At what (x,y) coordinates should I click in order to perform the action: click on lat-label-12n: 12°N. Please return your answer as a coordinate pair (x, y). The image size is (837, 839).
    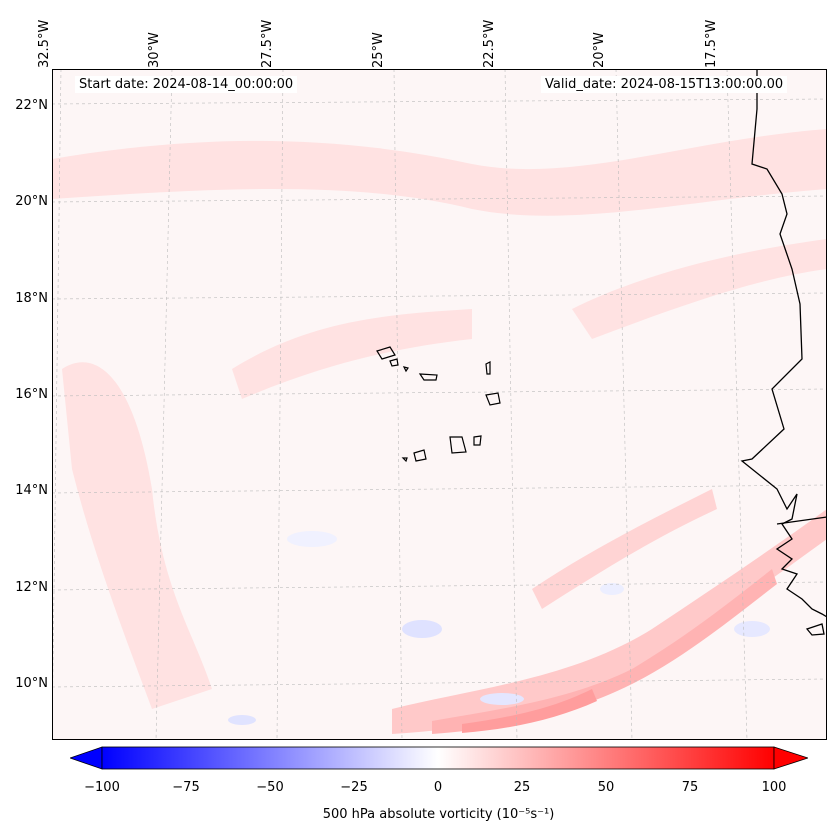
    Looking at the image, I should click on (31, 587).